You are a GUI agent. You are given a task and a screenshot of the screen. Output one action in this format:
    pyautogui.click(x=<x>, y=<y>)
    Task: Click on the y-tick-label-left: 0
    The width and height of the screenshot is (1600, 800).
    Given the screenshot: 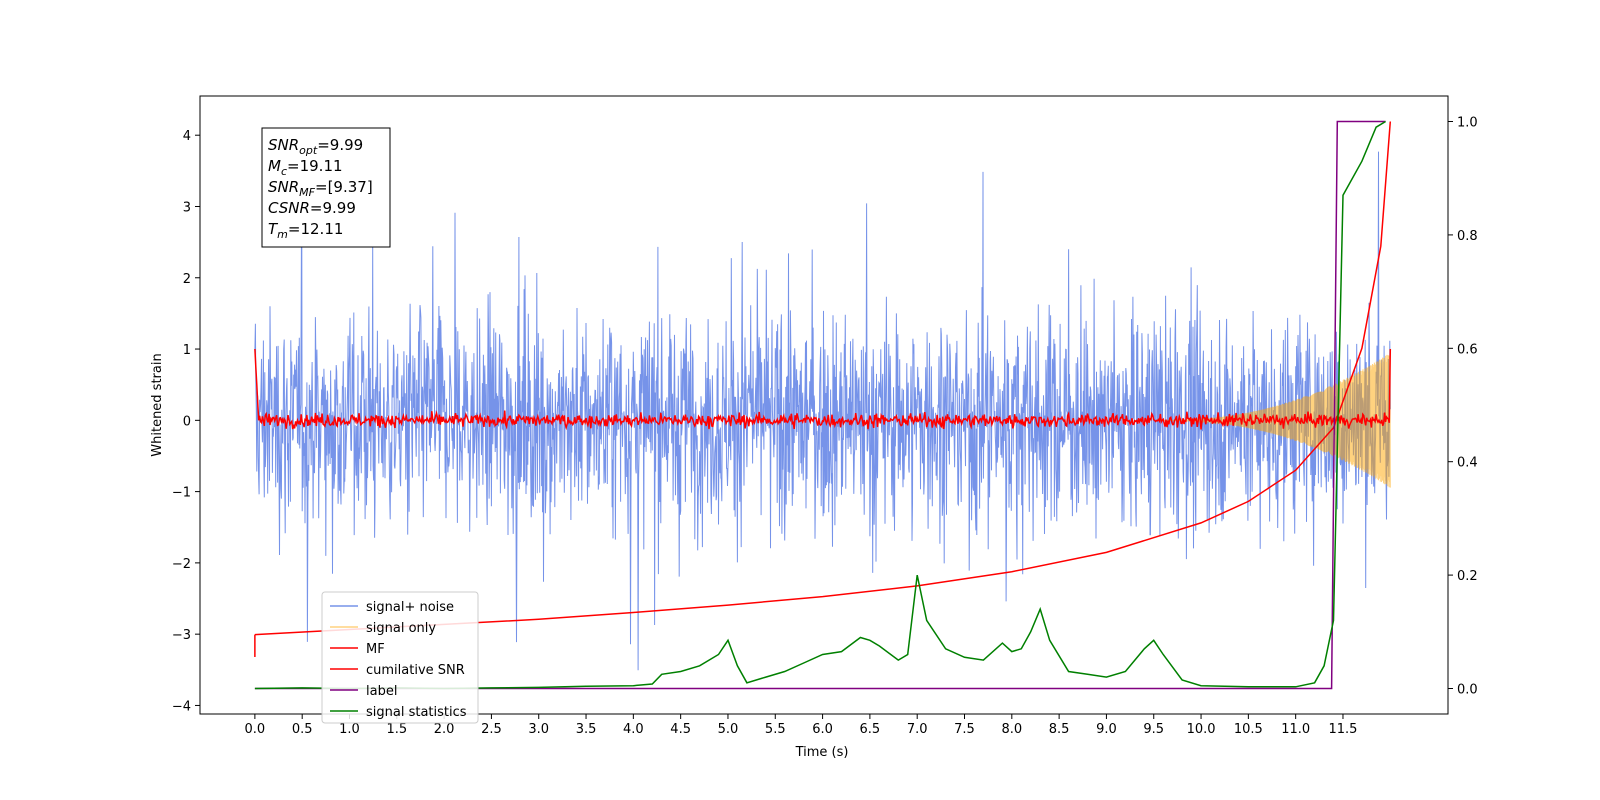 What is the action you would take?
    pyautogui.click(x=187, y=421)
    